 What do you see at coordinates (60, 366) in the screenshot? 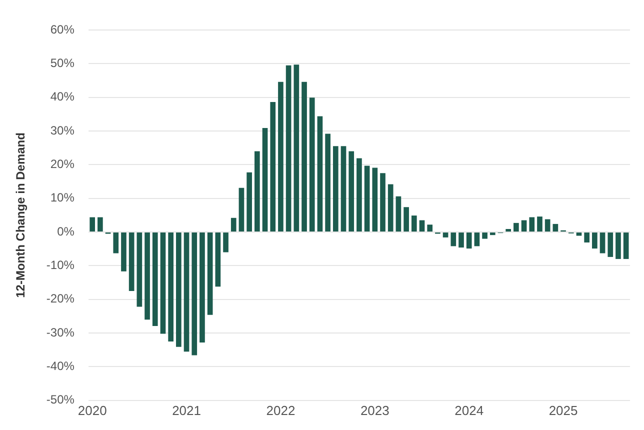
I see `y-tick-label: -40%` at bounding box center [60, 366].